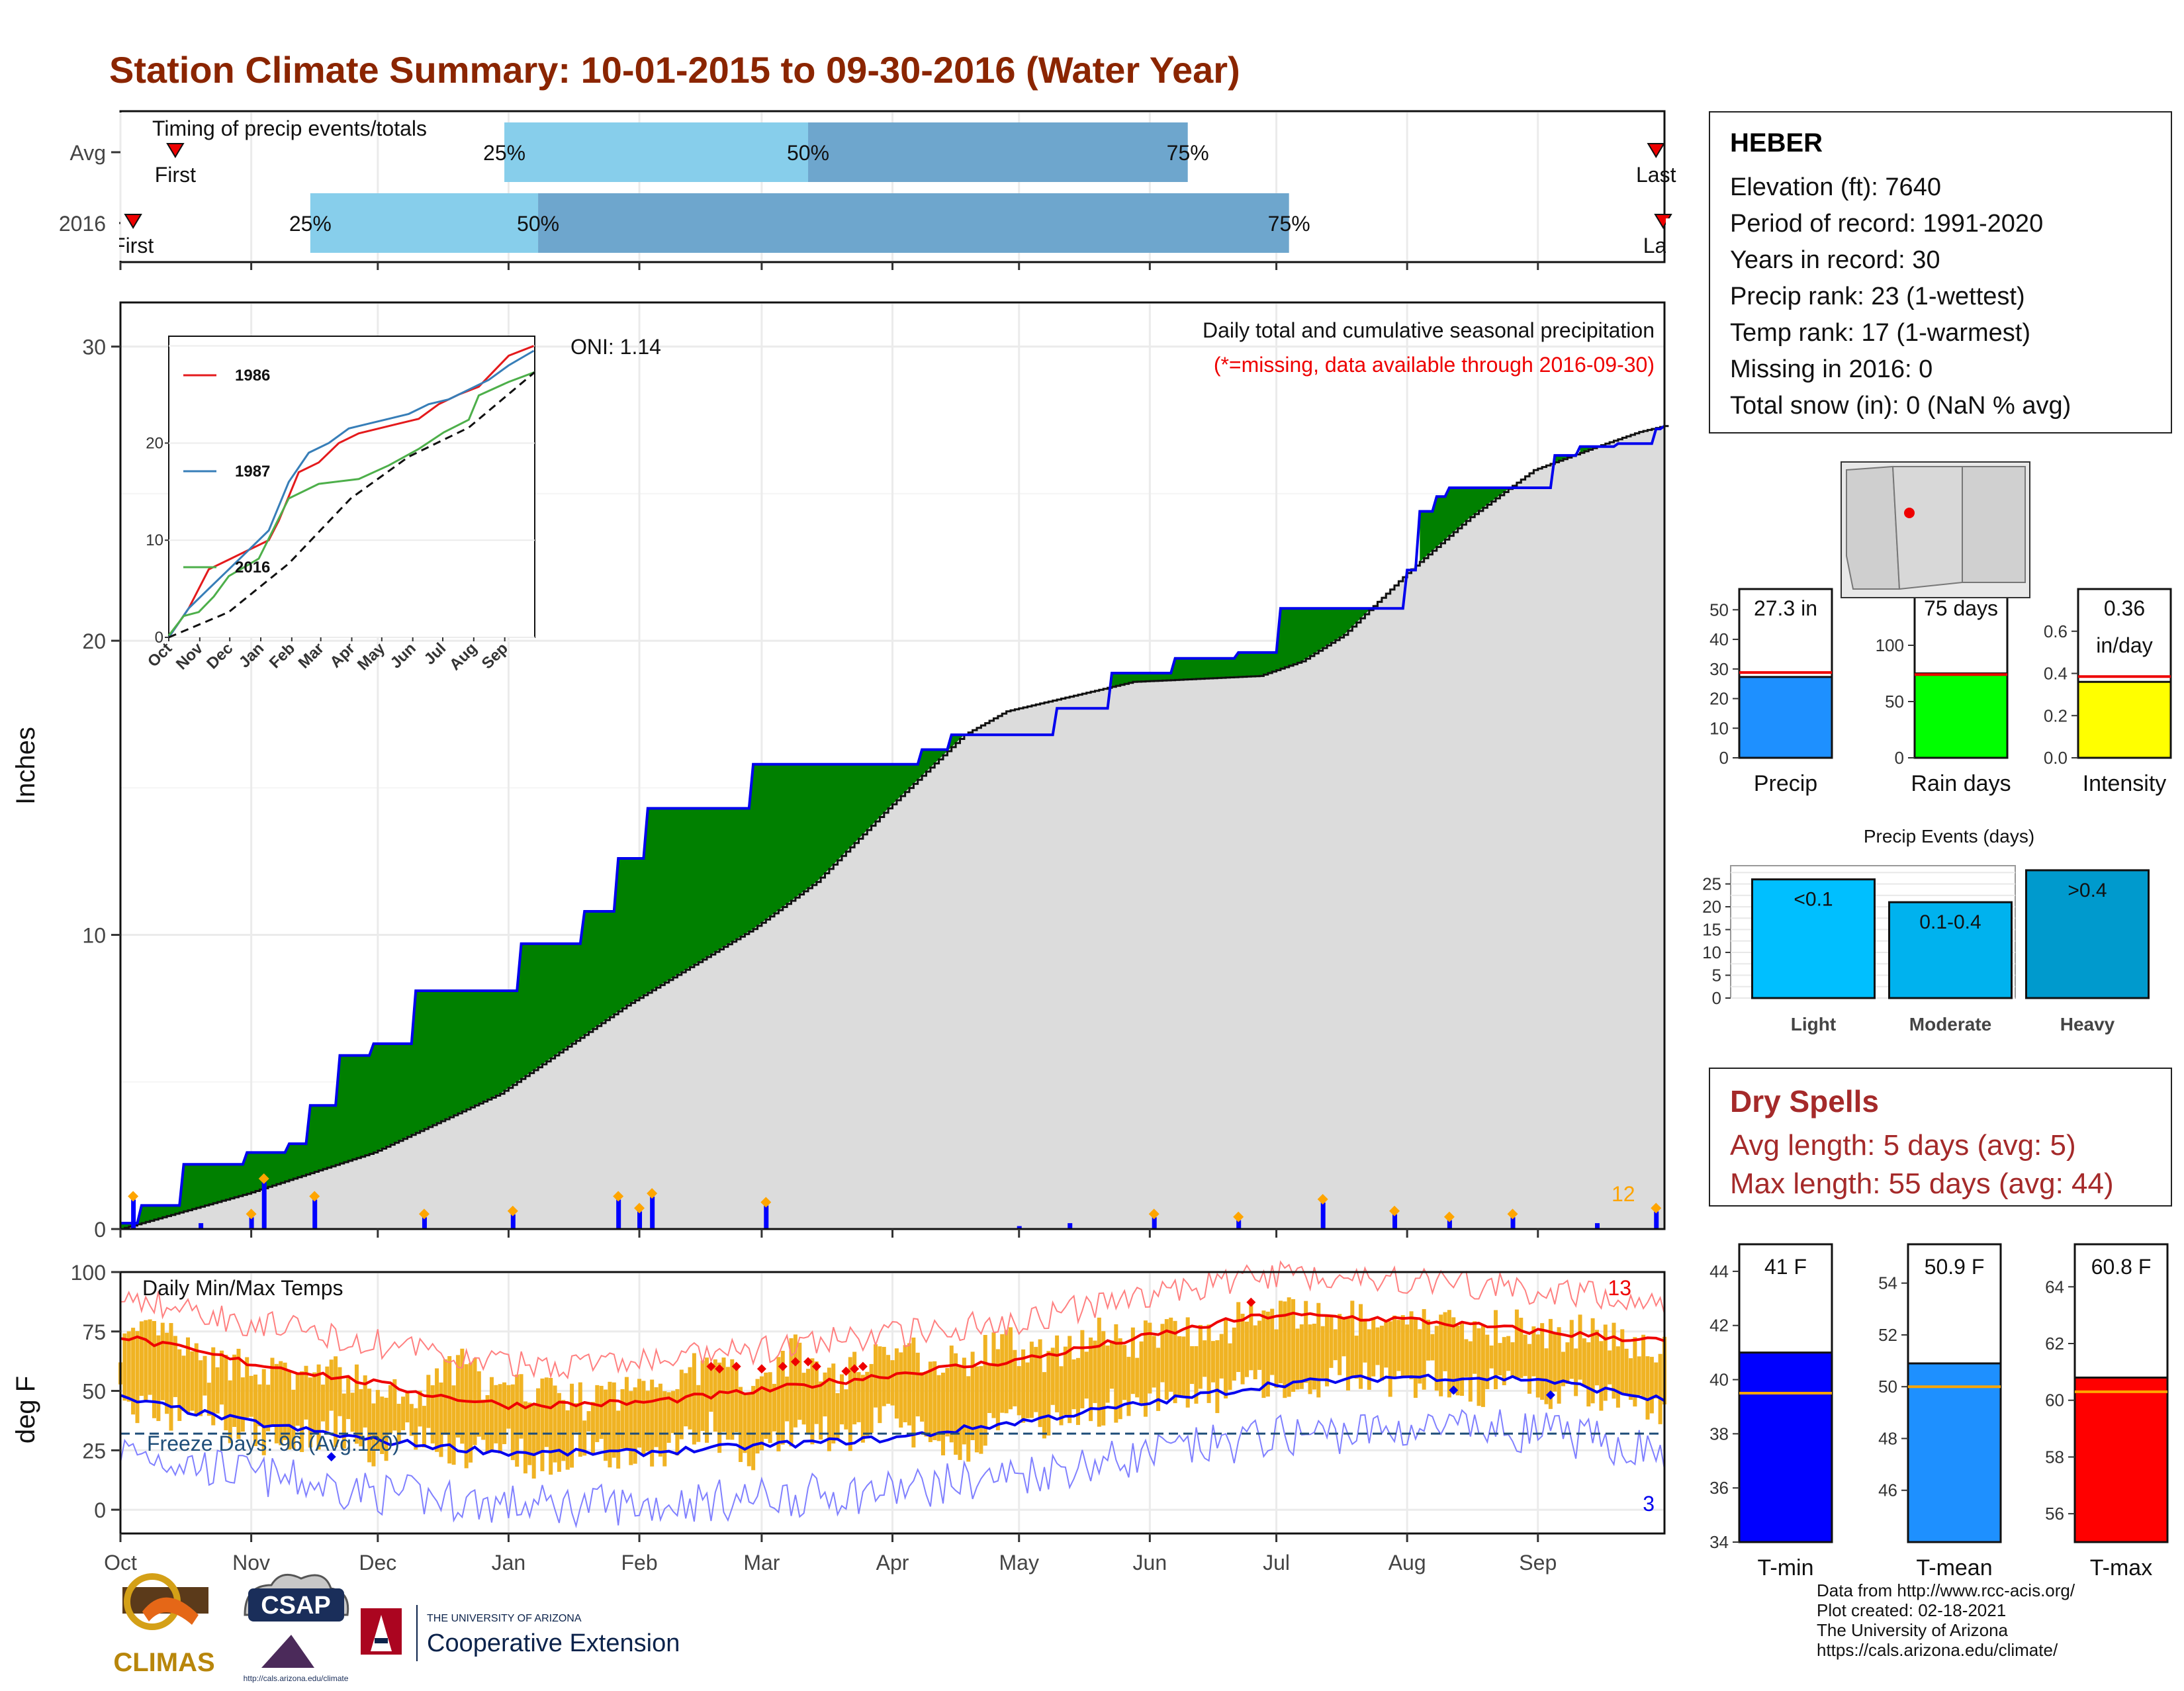  What do you see at coordinates (1719, 1433) in the screenshot?
I see `temp-ytick-label: 38` at bounding box center [1719, 1433].